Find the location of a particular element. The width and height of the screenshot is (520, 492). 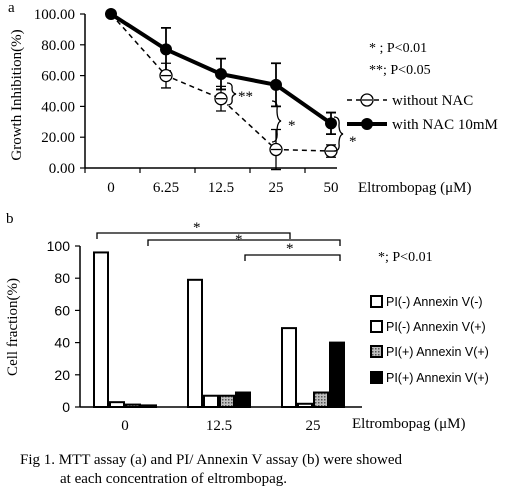

swatch-solid is located at coordinates (376, 377).